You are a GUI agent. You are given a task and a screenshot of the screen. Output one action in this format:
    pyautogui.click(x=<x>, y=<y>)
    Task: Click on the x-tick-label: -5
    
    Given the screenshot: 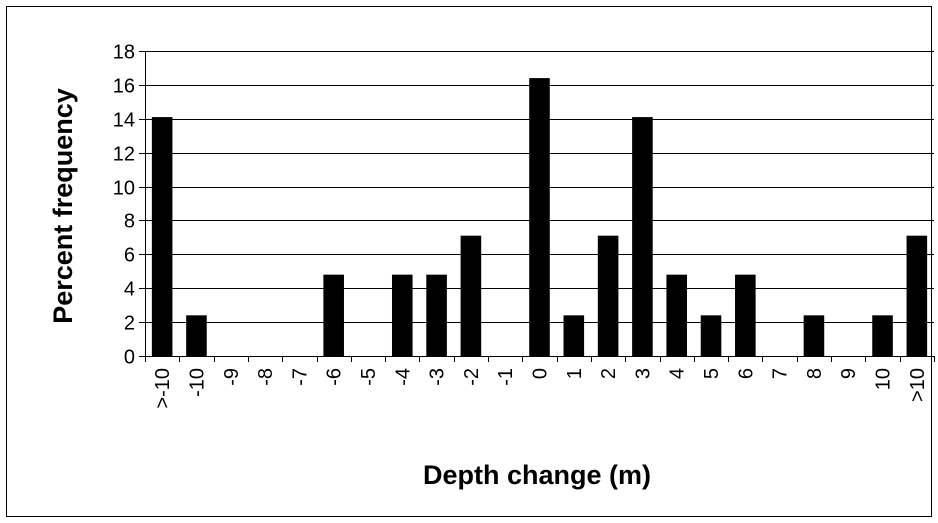 What is the action you would take?
    pyautogui.click(x=369, y=377)
    